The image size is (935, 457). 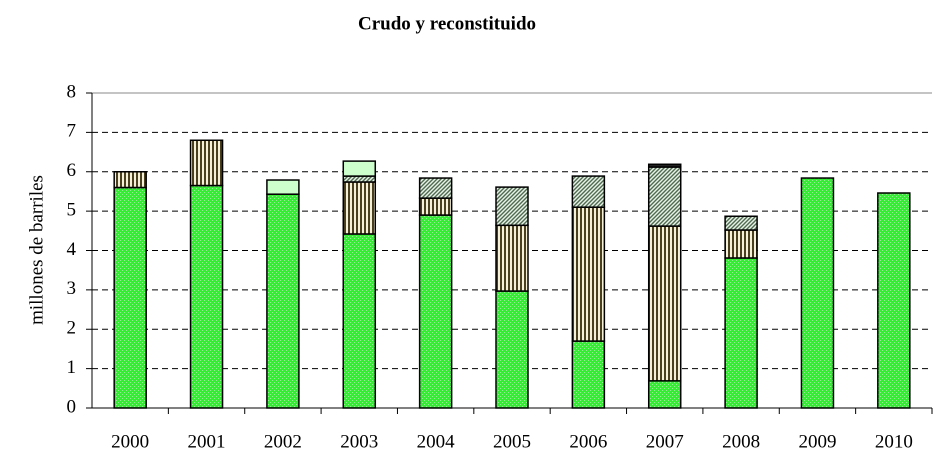 What do you see at coordinates (894, 441) in the screenshot?
I see `x-tick-label: 2010` at bounding box center [894, 441].